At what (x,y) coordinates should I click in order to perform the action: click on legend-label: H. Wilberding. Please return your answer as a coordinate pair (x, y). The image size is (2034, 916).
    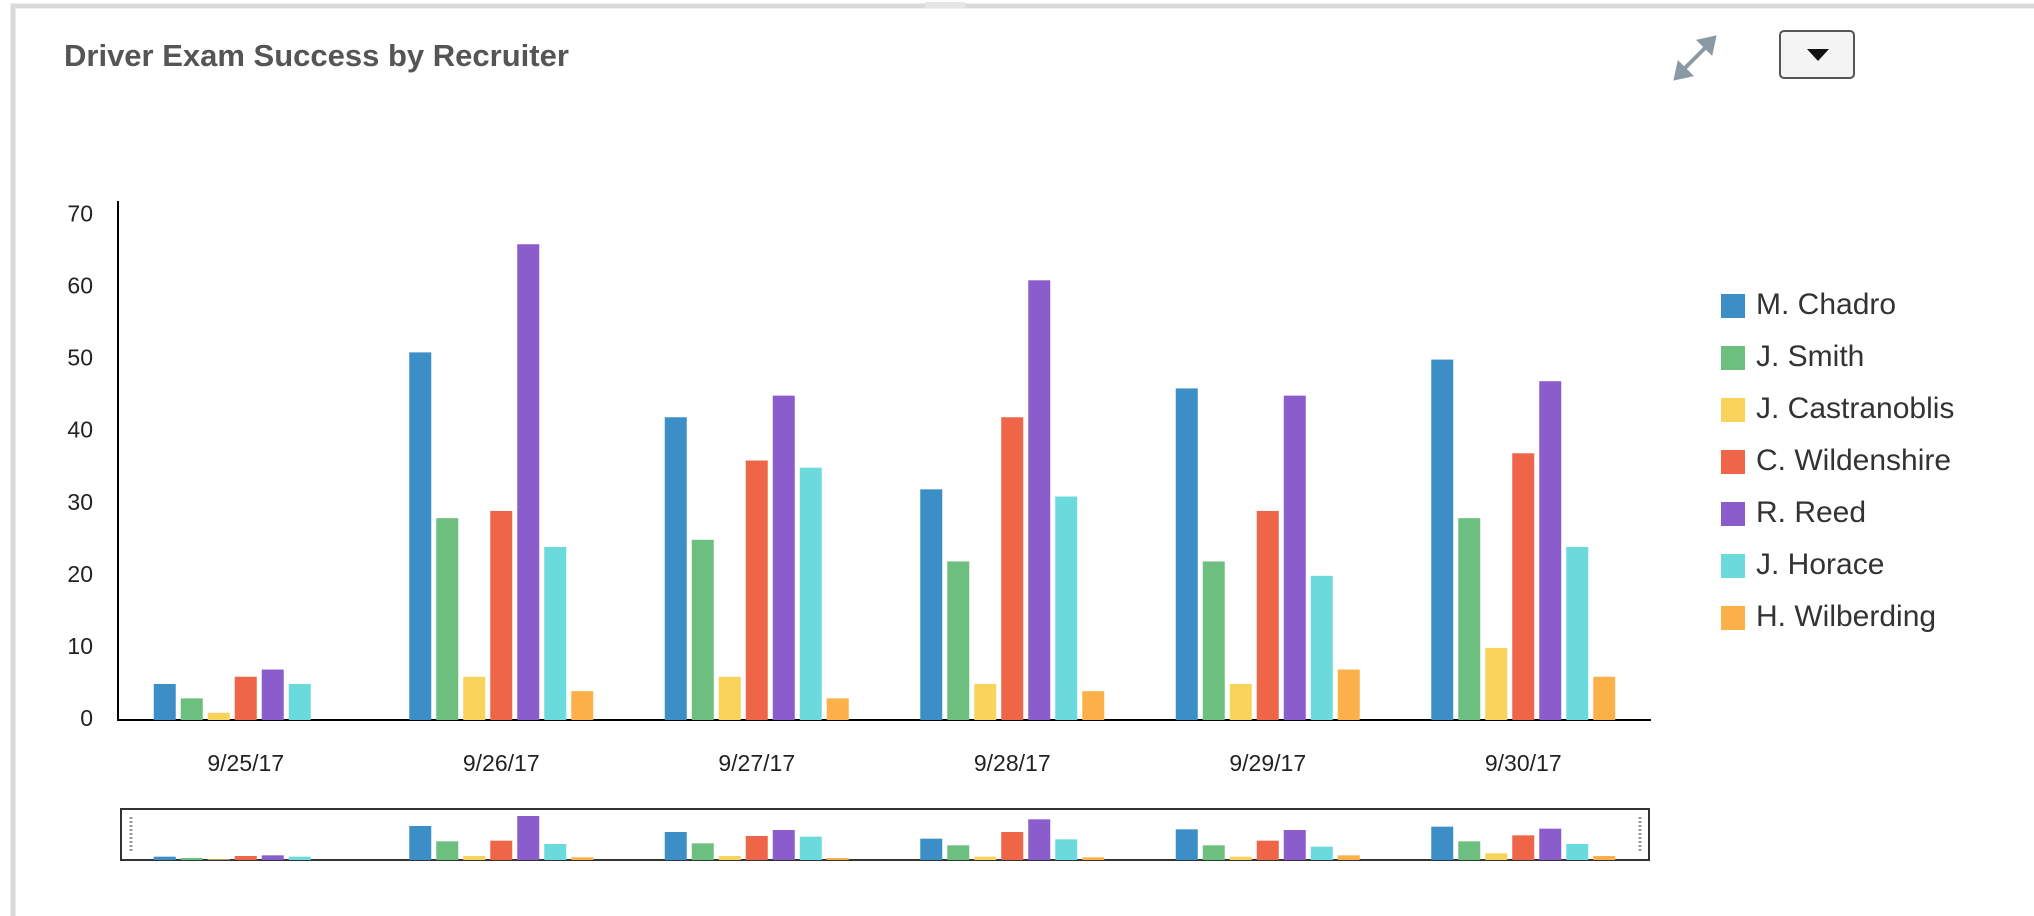
    Looking at the image, I should click on (1846, 616).